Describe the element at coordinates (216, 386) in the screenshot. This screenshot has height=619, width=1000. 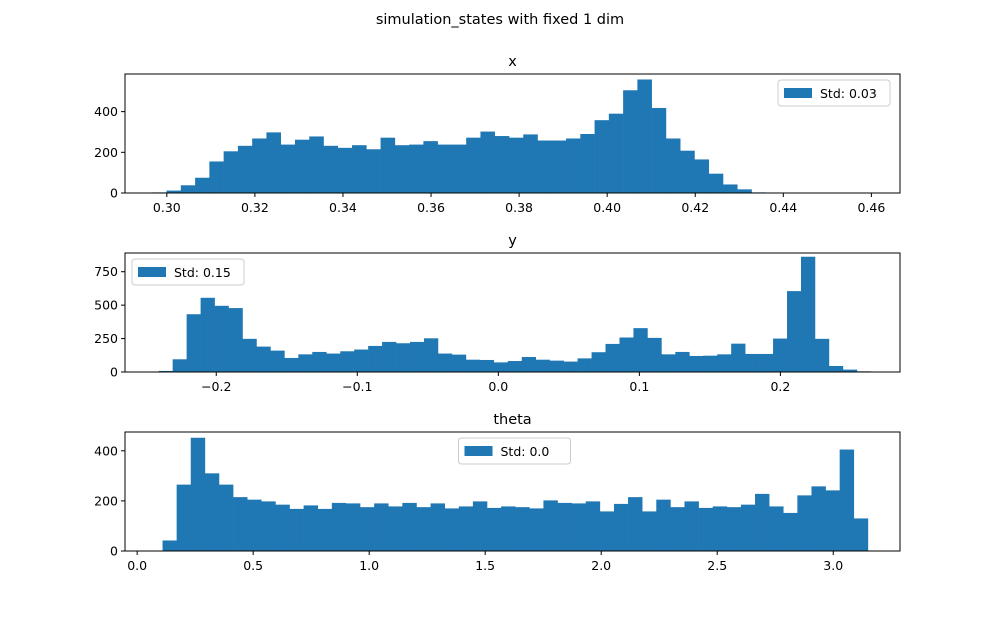
I see `x-tick-label: −0.2` at that location.